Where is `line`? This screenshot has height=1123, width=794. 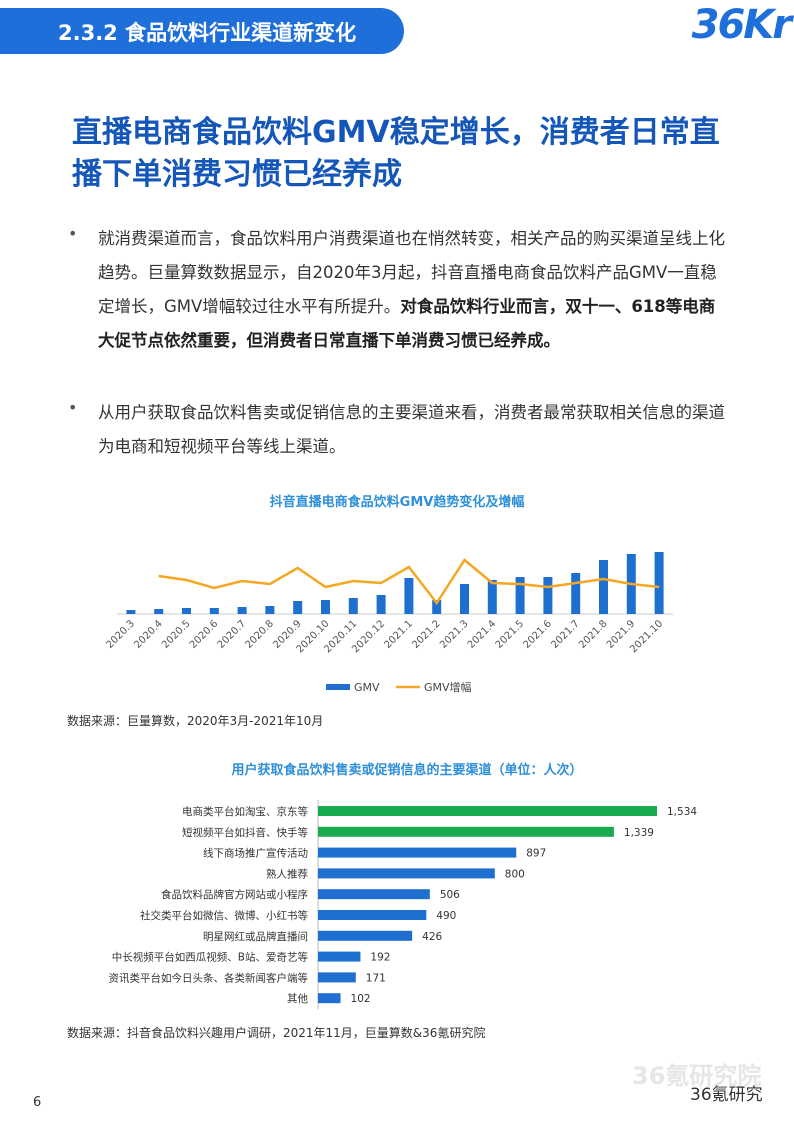
line is located at coordinates (409, 582).